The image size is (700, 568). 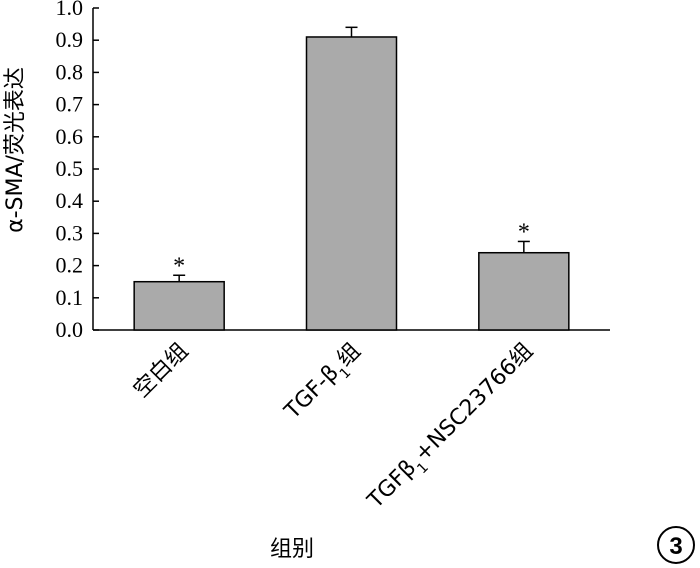 I want to click on y-tick-label: 0.3, so click(x=70, y=232).